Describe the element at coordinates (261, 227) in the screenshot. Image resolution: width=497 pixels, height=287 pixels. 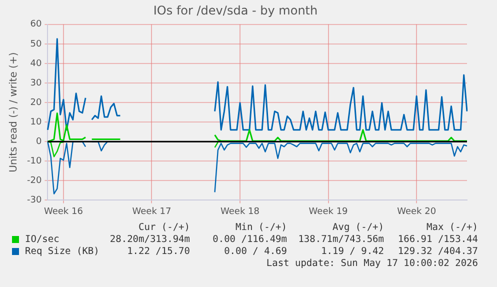
I see `text: Min (-/+)` at that location.